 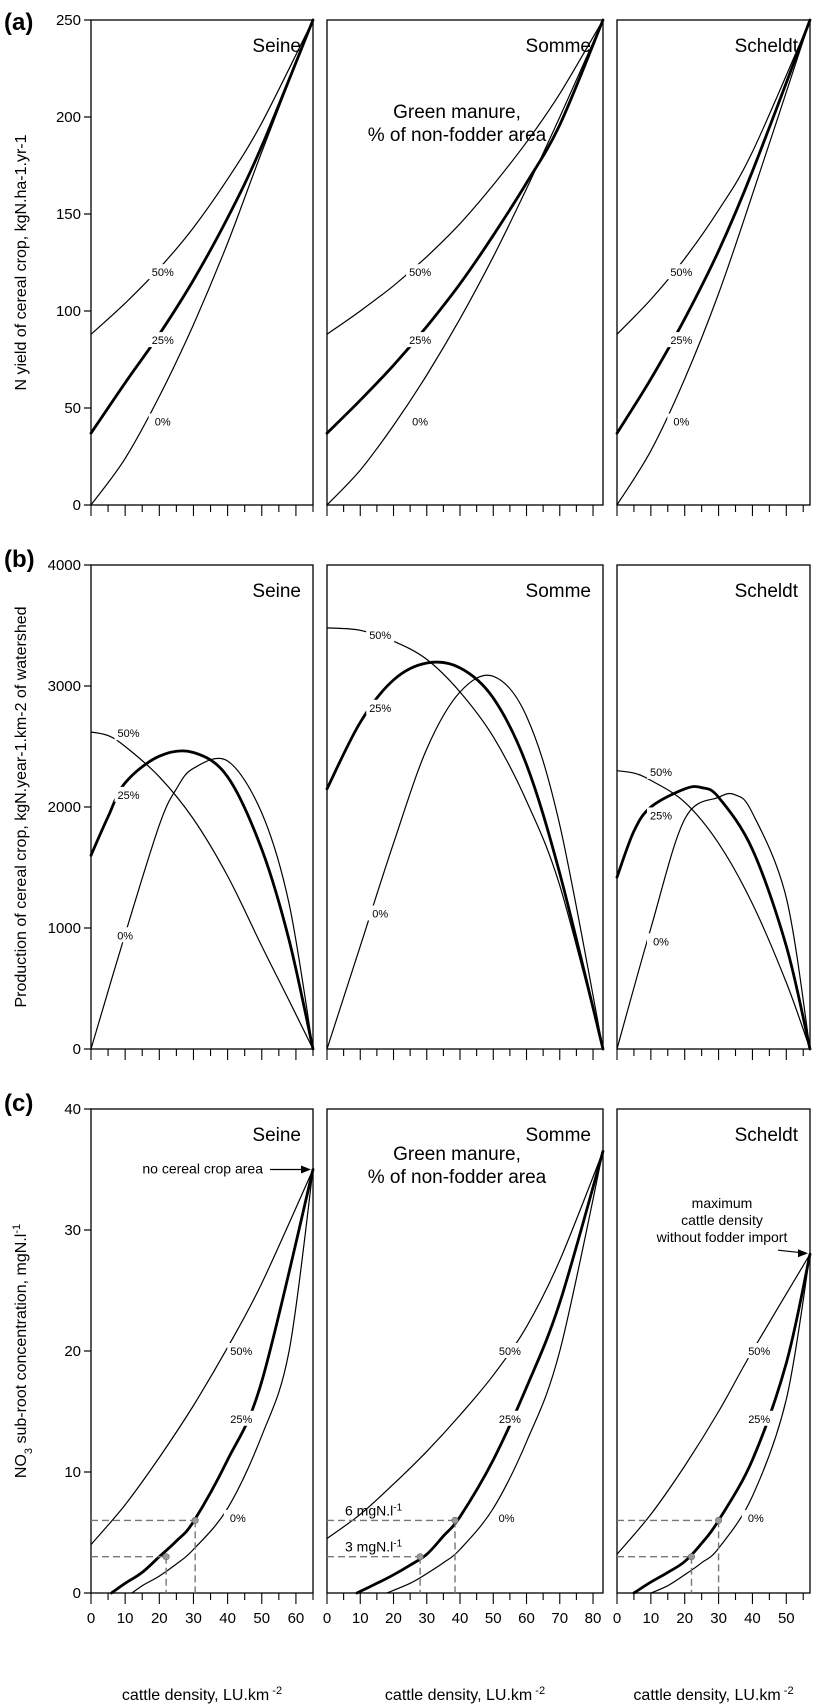 I want to click on maxdens-annotation: cattle density, so click(x=722, y=1220).